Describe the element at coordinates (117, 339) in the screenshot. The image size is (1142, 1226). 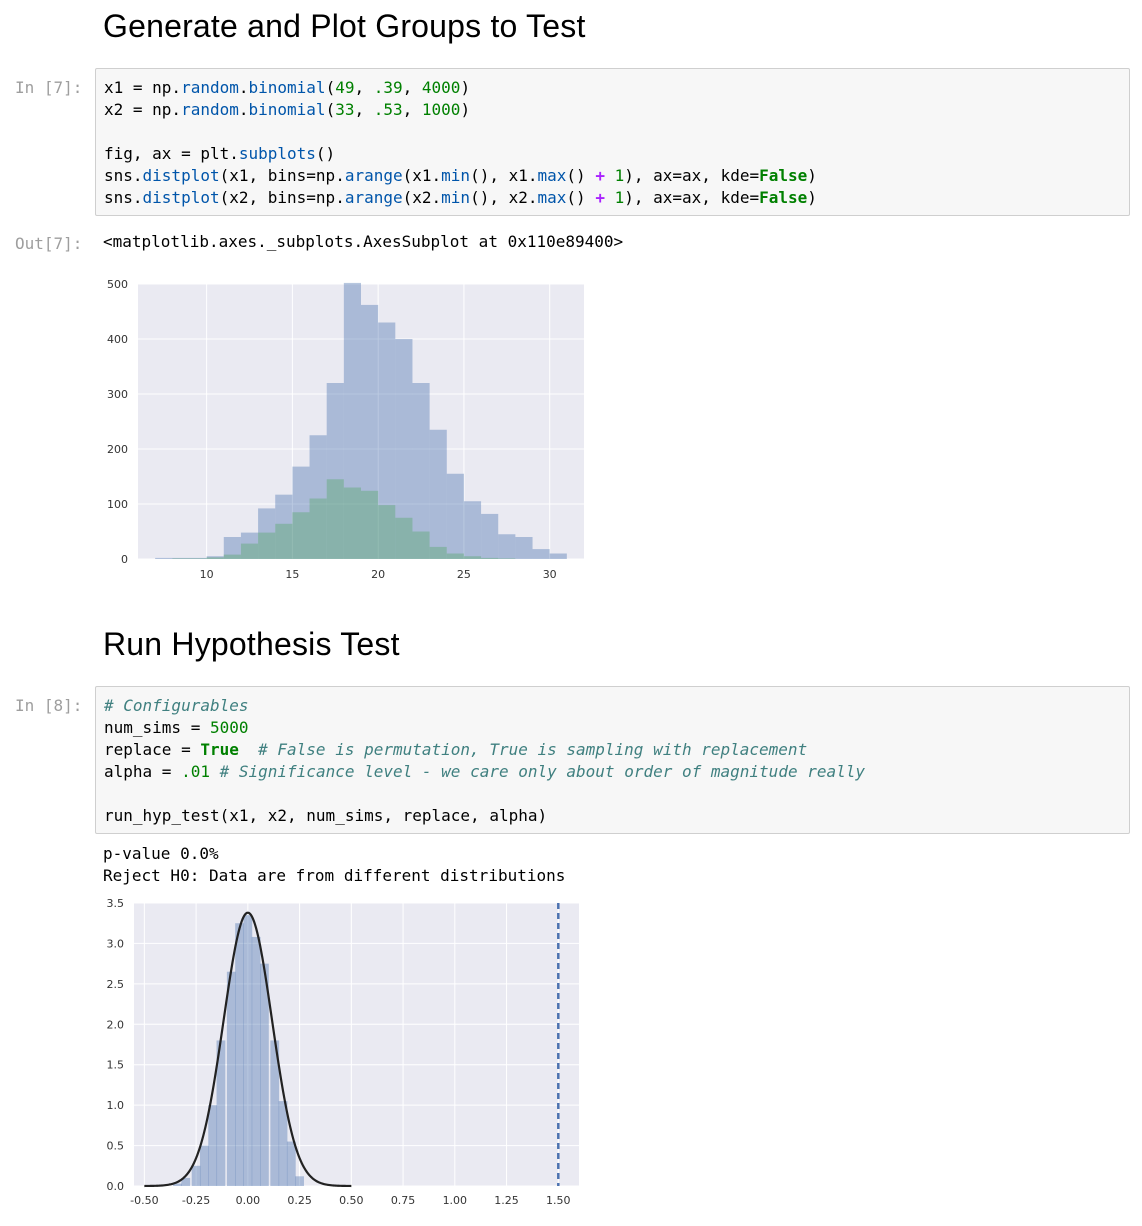
I see `y-tick-label: 400` at that location.